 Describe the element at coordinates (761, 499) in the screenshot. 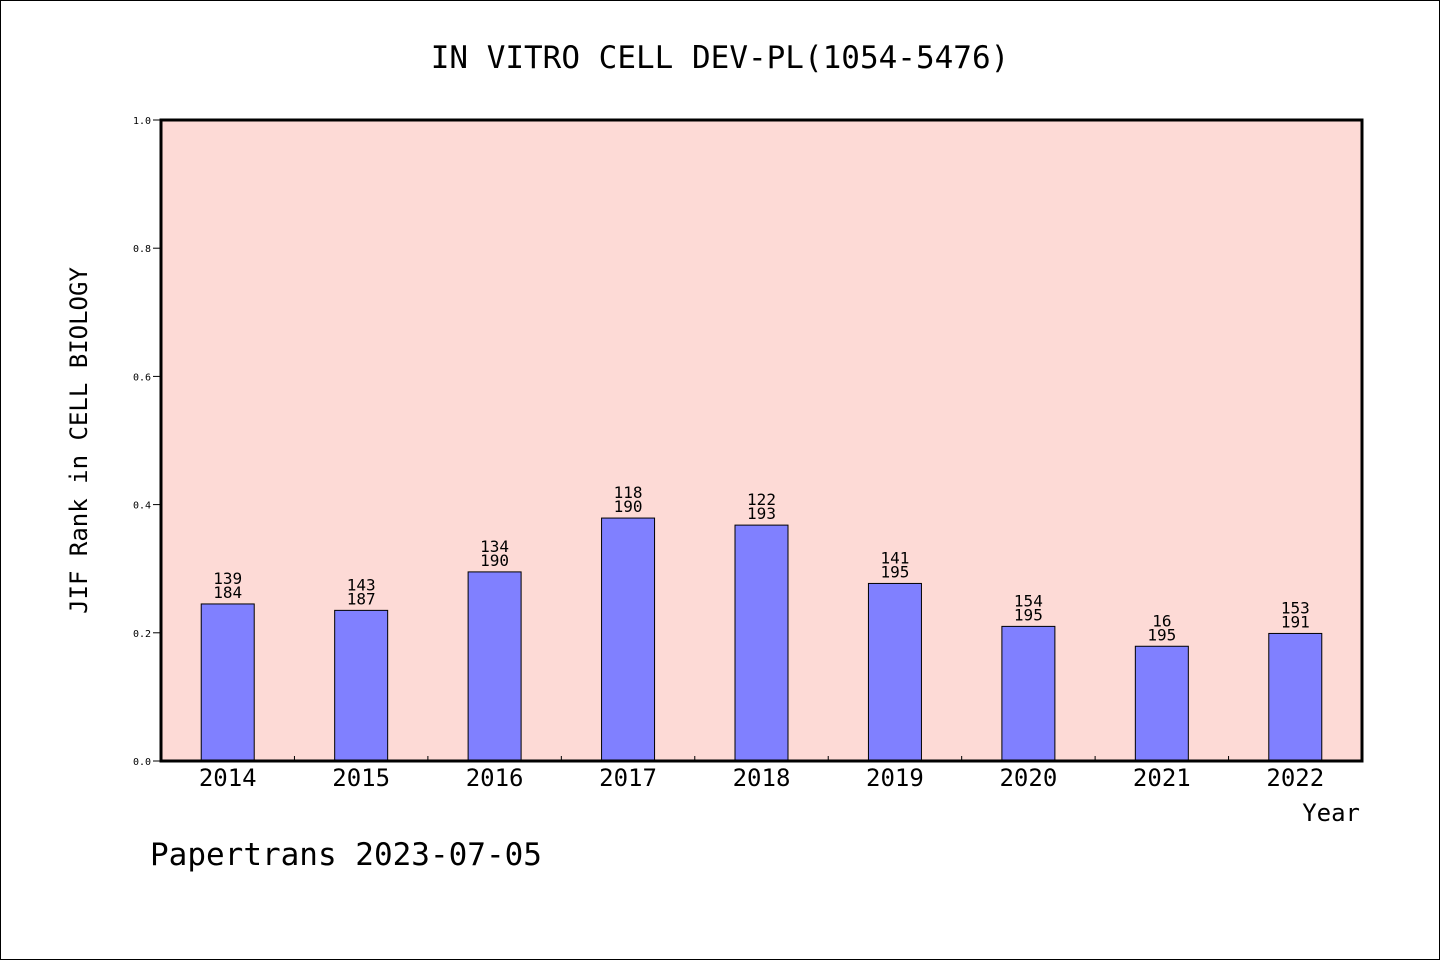

I see `rank-label-2018: 122` at that location.